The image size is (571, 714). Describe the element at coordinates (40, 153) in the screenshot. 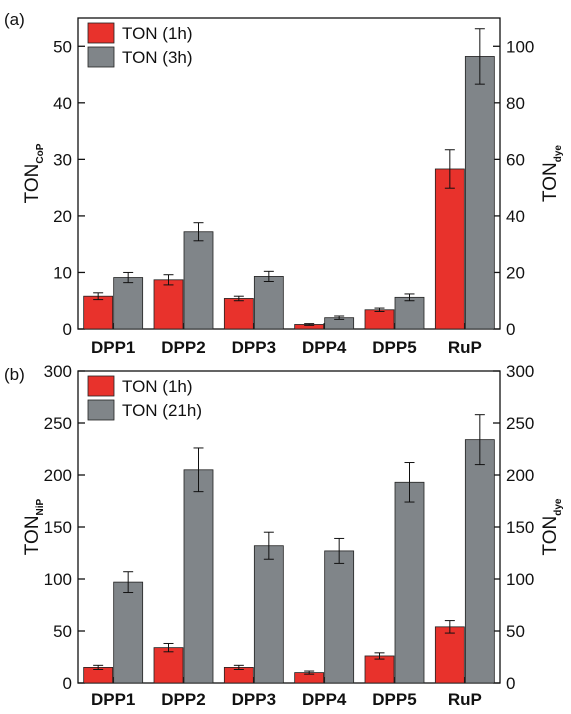

I see `y-left-axis-title-sub: CoP` at that location.